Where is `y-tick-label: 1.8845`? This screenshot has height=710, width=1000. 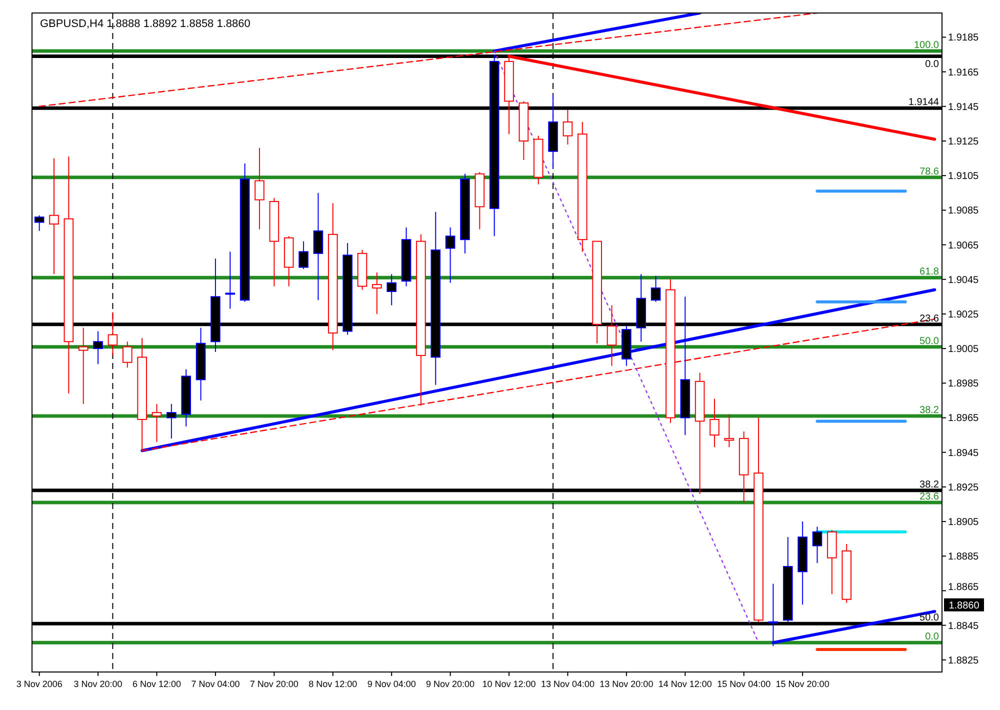 y-tick-label: 1.8845 is located at coordinates (964, 626).